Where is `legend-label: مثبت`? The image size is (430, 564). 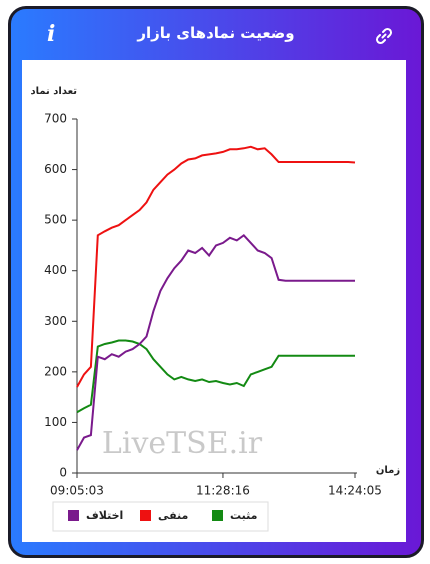
legend-label: مثبت is located at coordinates (243, 515).